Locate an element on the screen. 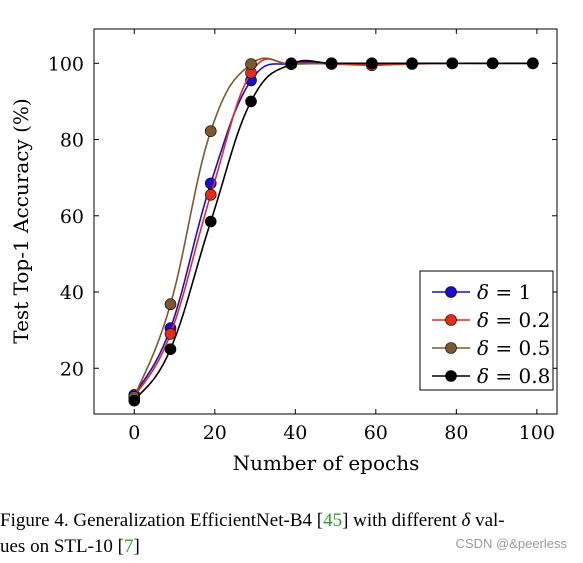 This screenshot has width=583, height=563. legend-label: δ = 0.8 is located at coordinates (513, 376).